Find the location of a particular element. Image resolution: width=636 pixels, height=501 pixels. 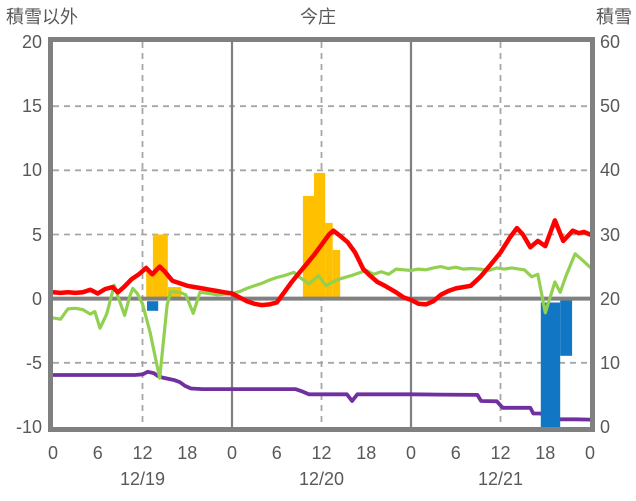

purple-line-right-axis is located at coordinates (321, 395).